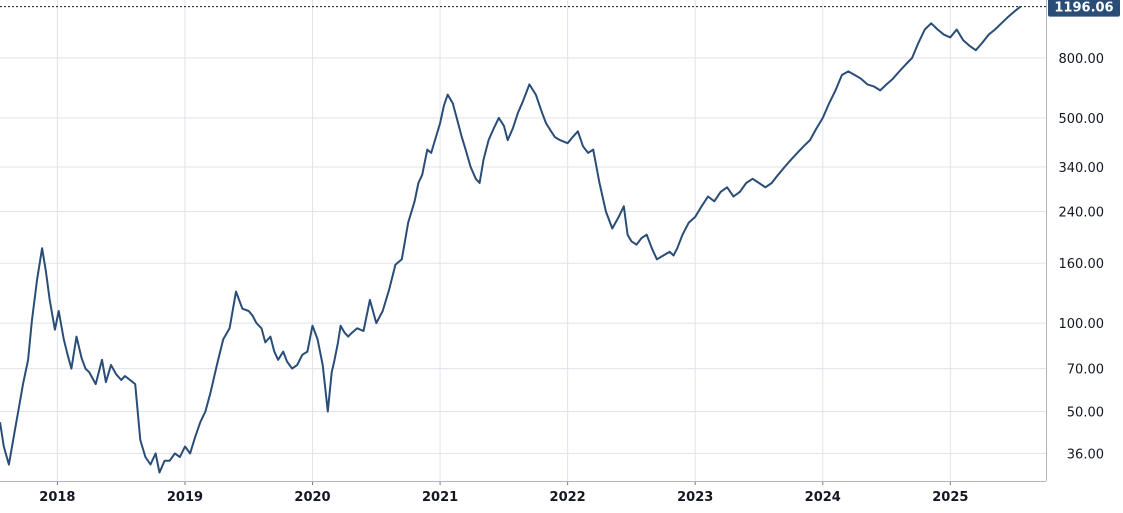 The height and width of the screenshot is (513, 1123). Describe the element at coordinates (1082, 212) in the screenshot. I see `y-tick-label: 240.00` at that location.